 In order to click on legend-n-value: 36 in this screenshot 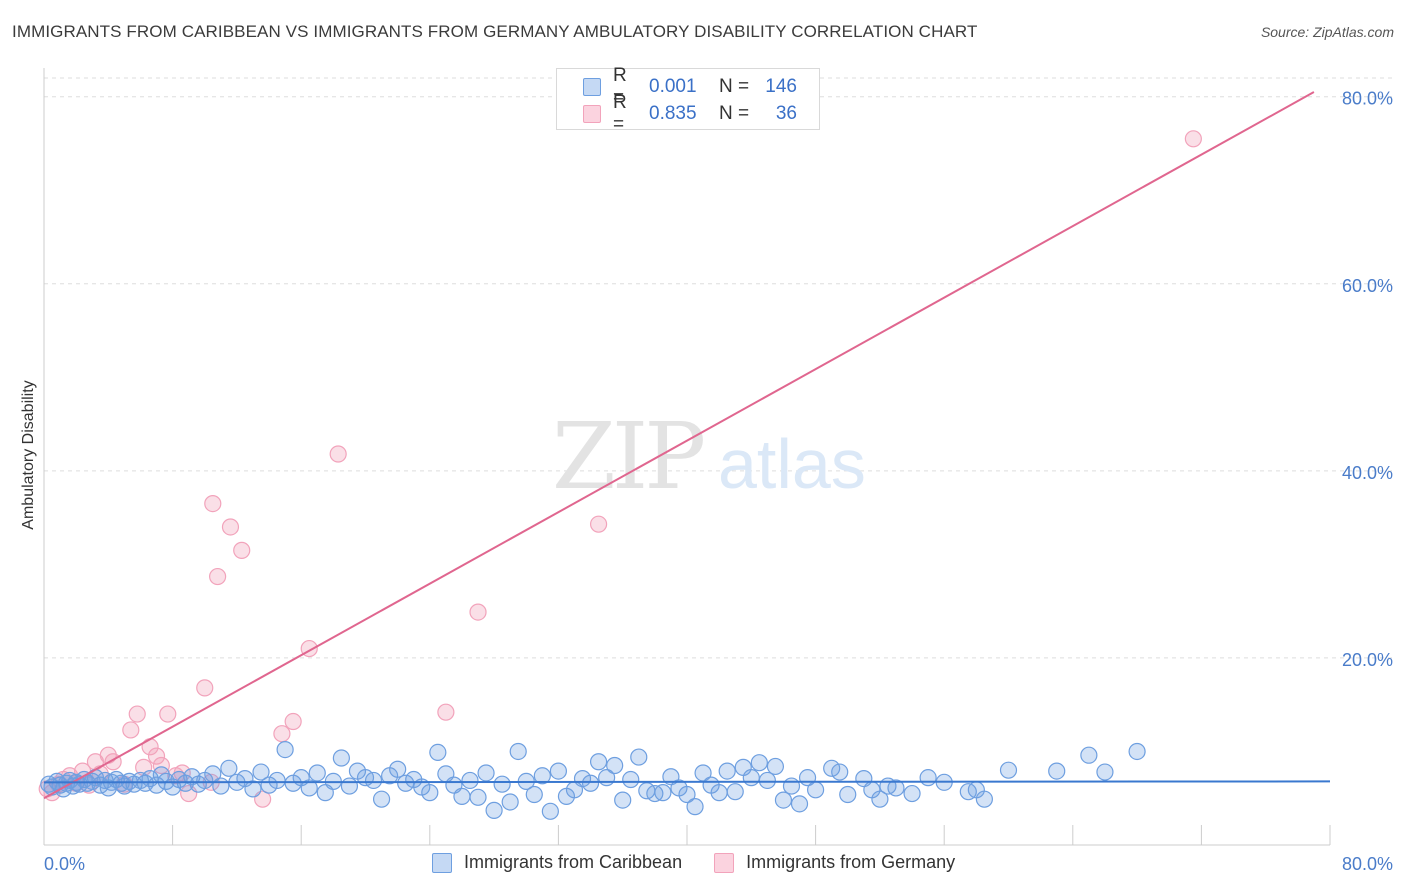, I will do `click(786, 113)`.